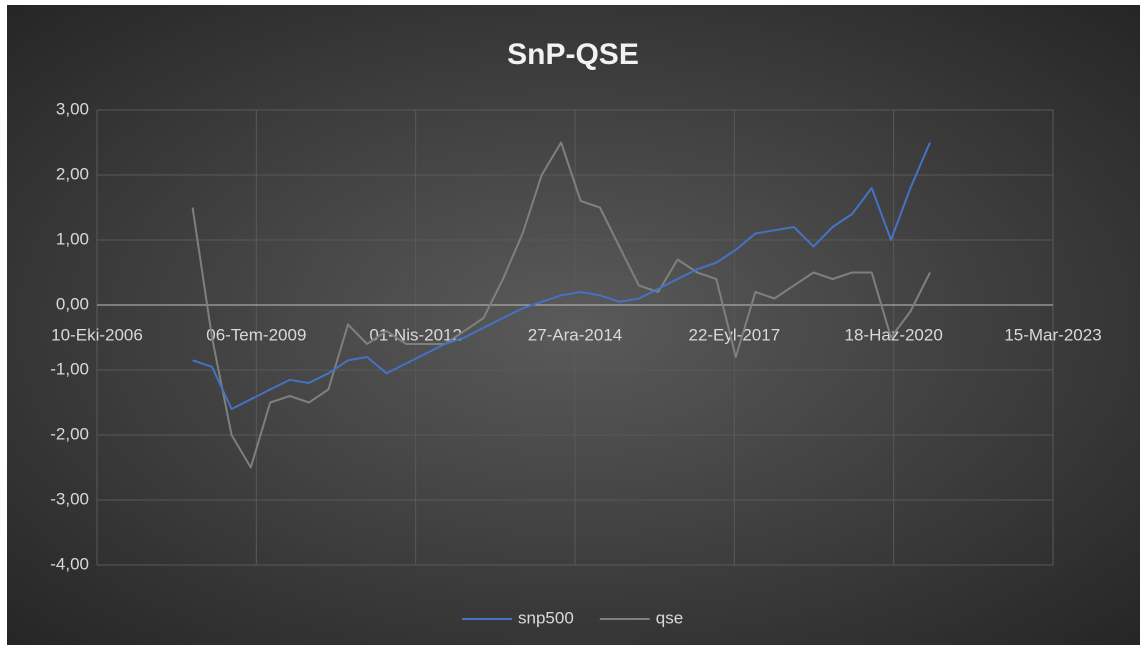 The width and height of the screenshot is (1147, 651). I want to click on x-tick-label: 10-Eki-2006, so click(97, 334).